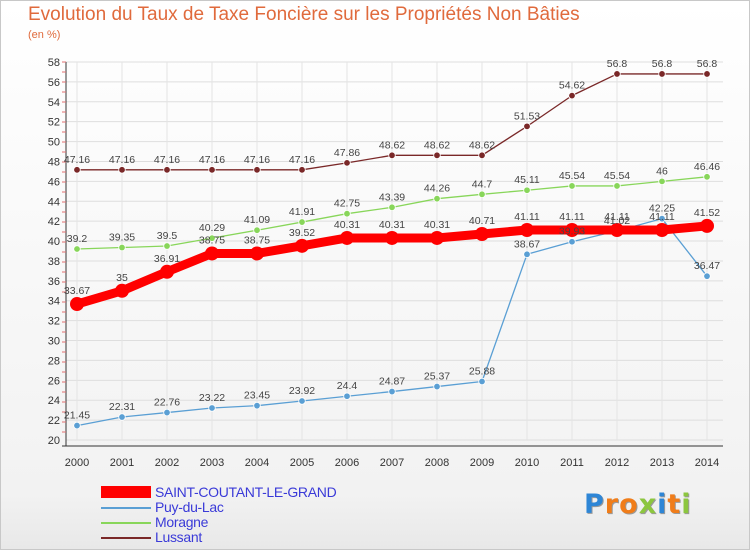 Image resolution: width=750 pixels, height=550 pixels. What do you see at coordinates (54, 143) in the screenshot?
I see `y-tick-label: 50` at bounding box center [54, 143].